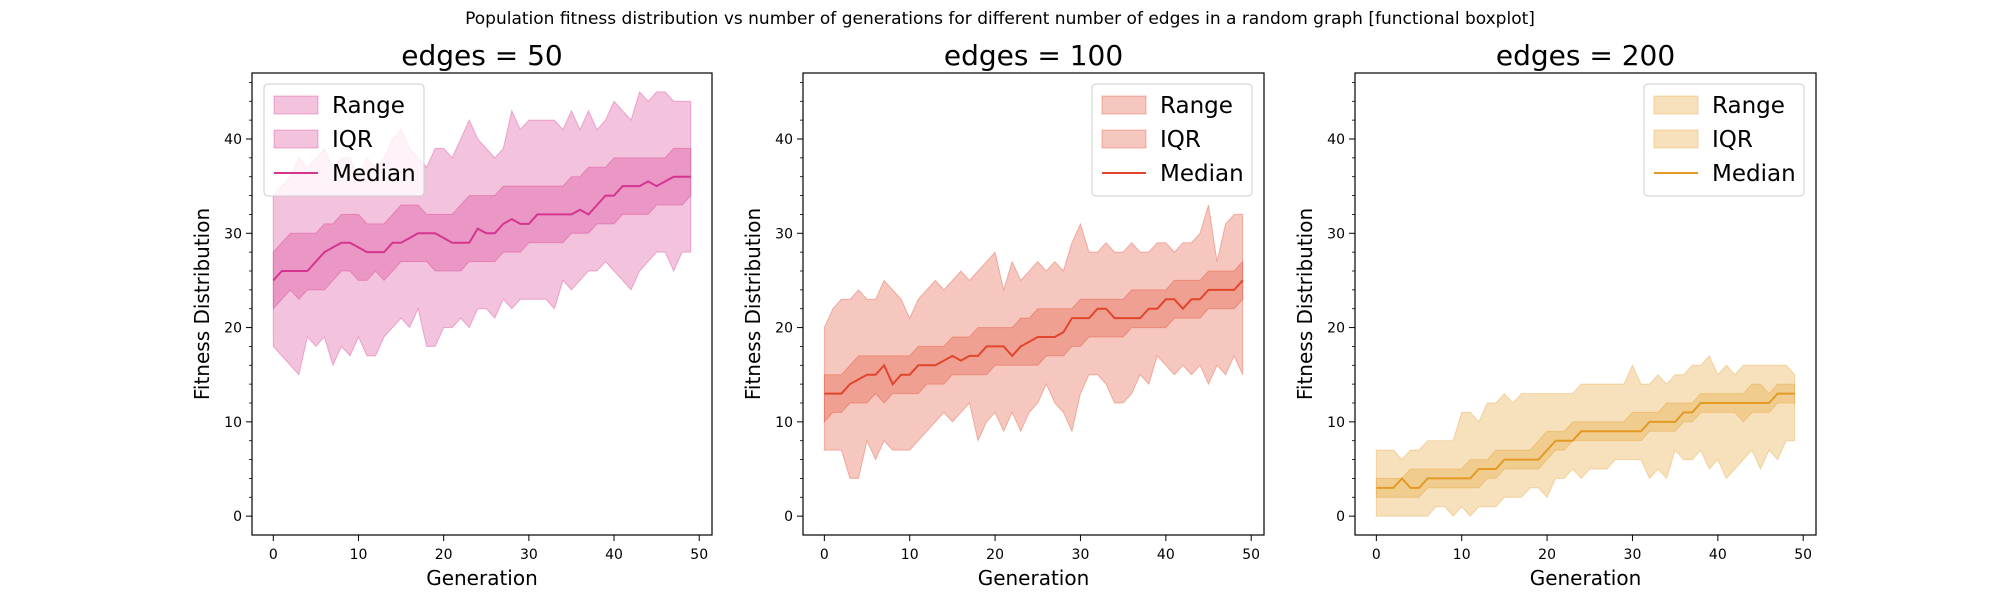 The image size is (2000, 605). Describe the element at coordinates (481, 55) in the screenshot. I see `panel-title: edges = 50` at that location.